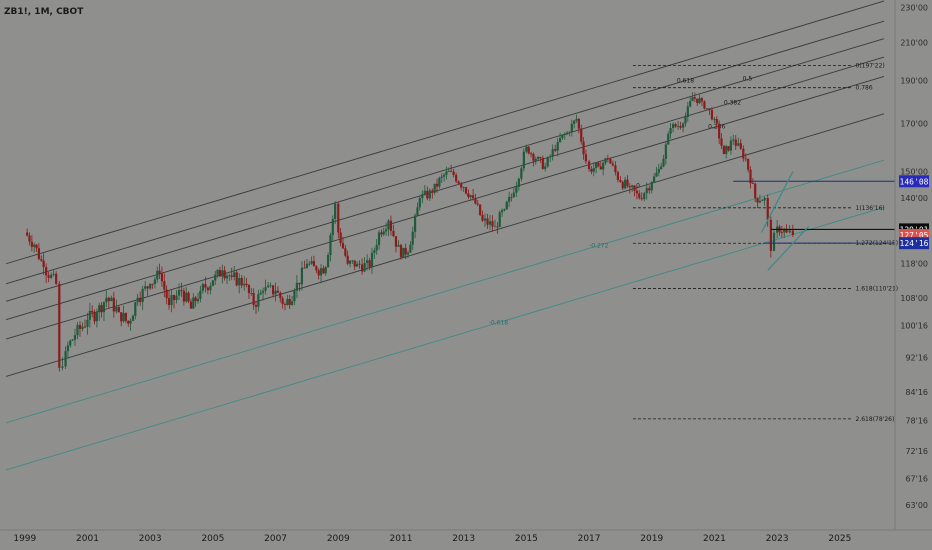  Describe the element at coordinates (914, 81) in the screenshot. I see `y-tick-label: 190'00` at that location.